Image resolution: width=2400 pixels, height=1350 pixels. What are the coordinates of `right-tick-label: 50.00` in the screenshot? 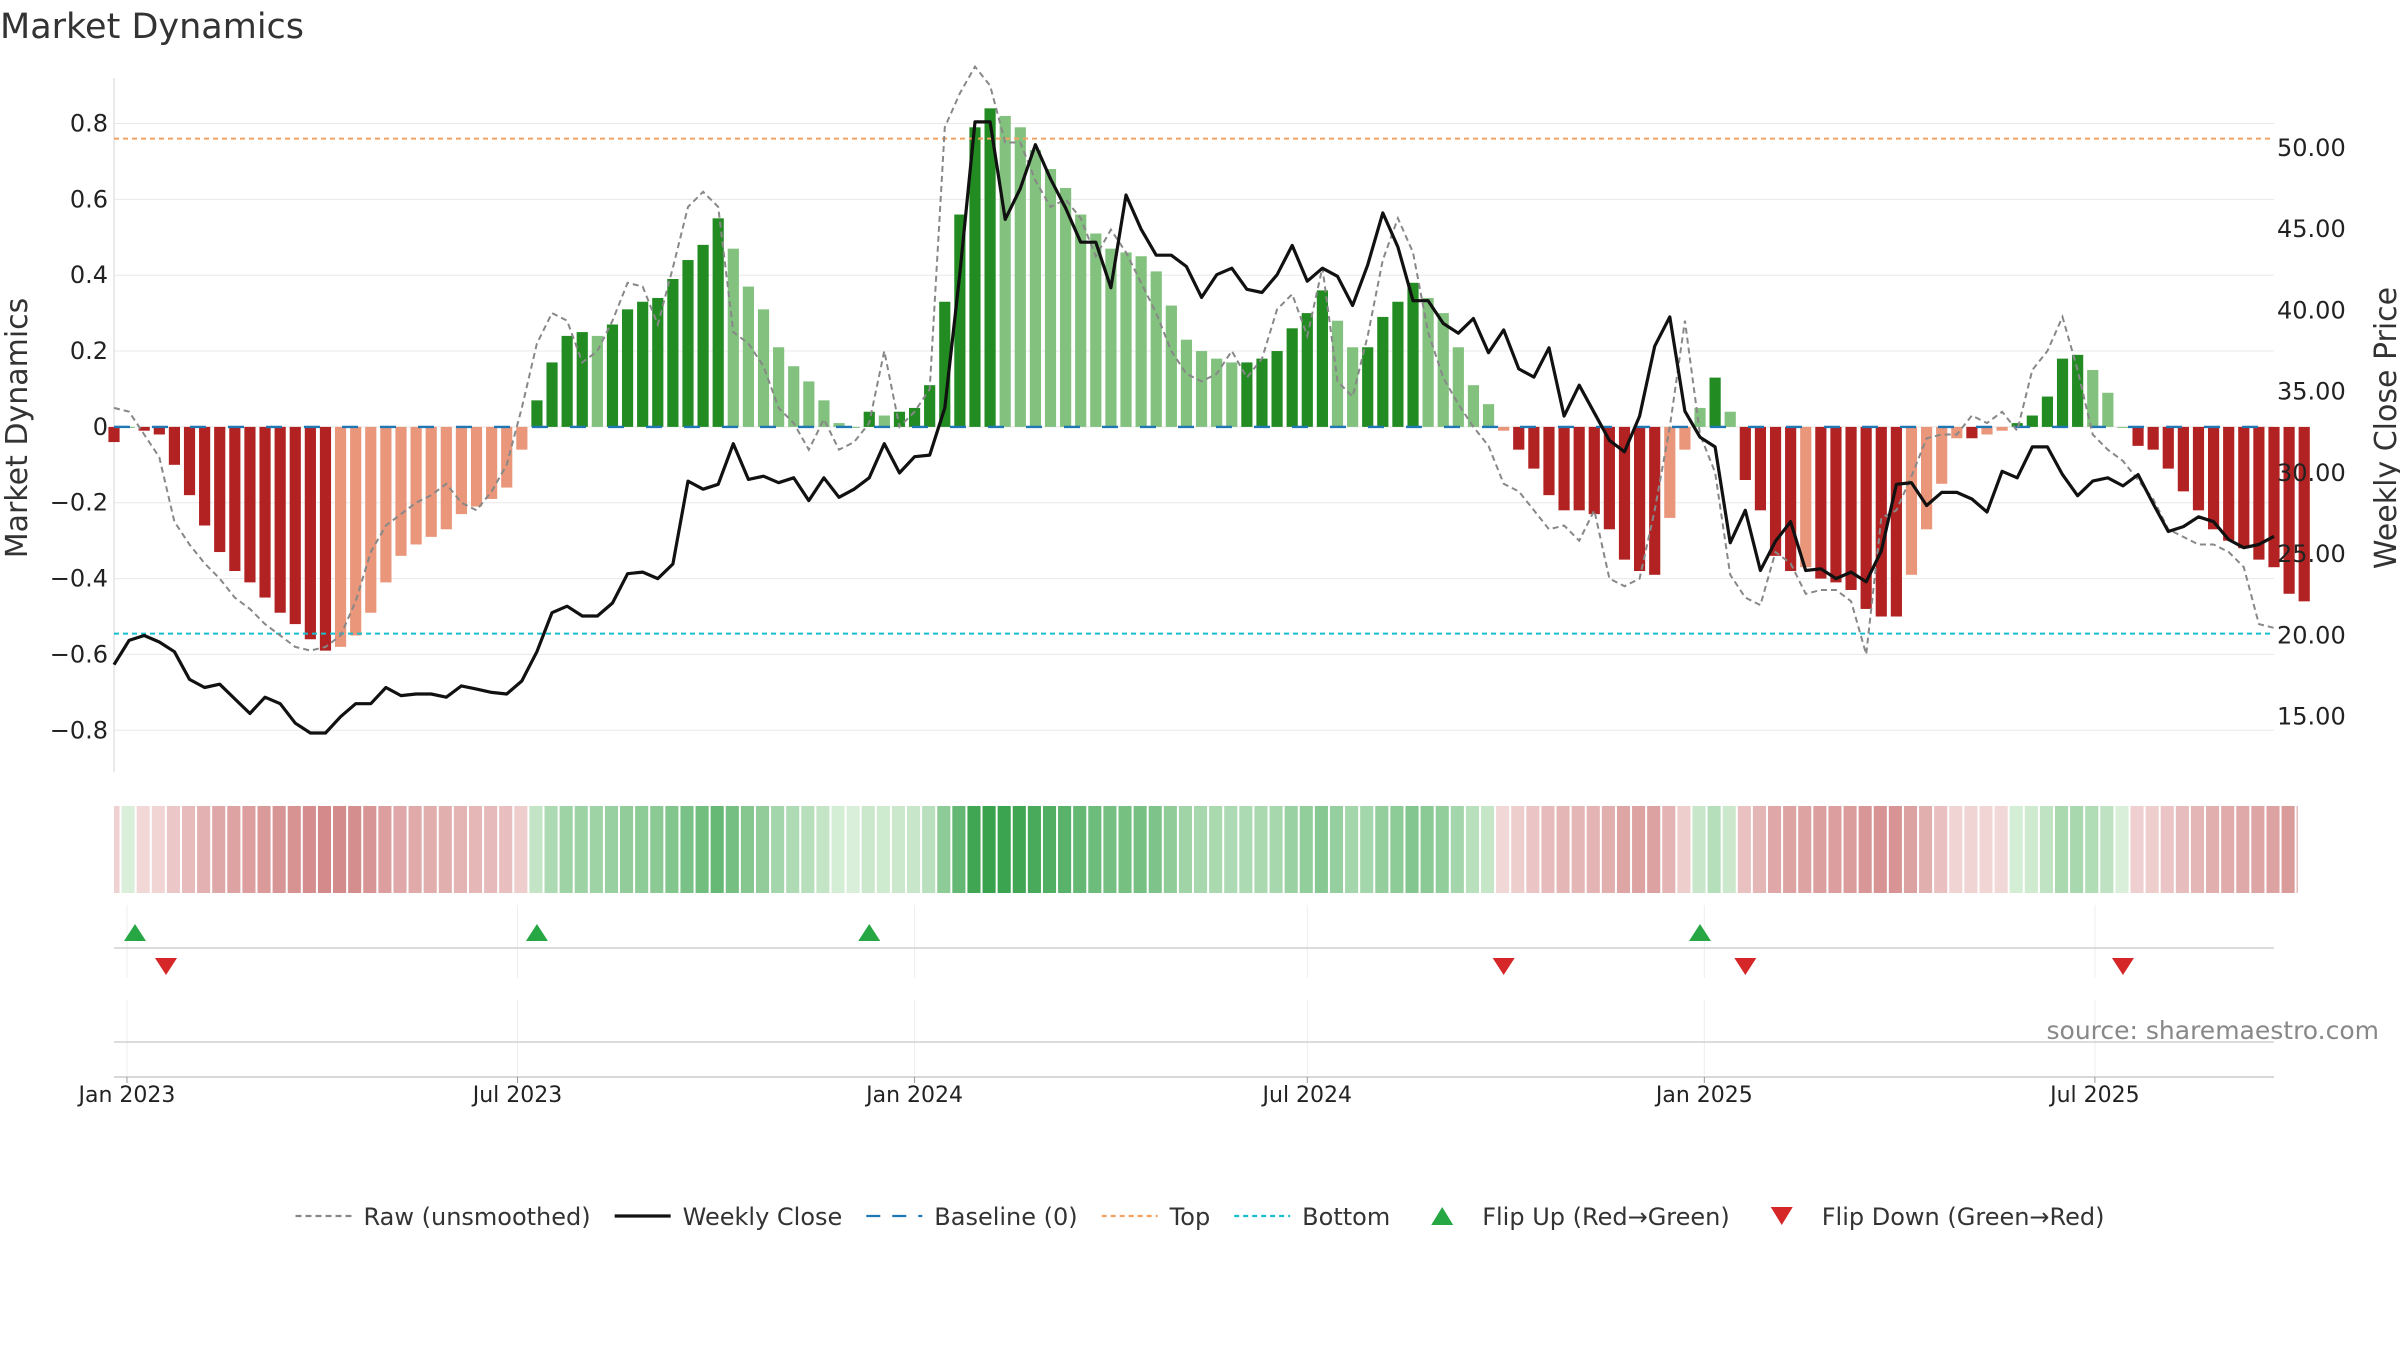 It's located at (2311, 148).